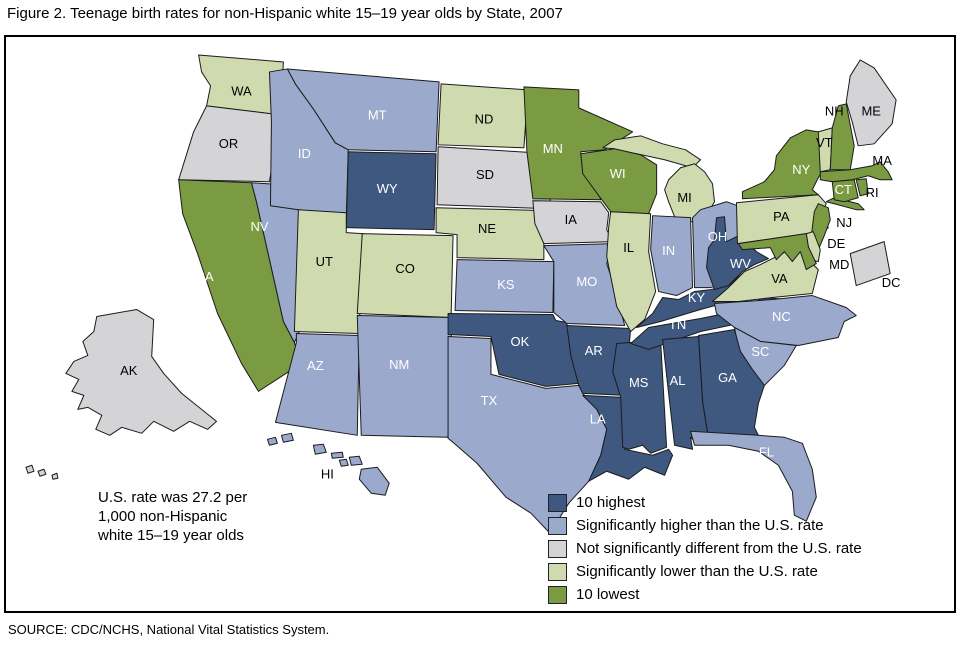  Describe the element at coordinates (205, 276) in the screenshot. I see `state-ca-label: CA` at that location.